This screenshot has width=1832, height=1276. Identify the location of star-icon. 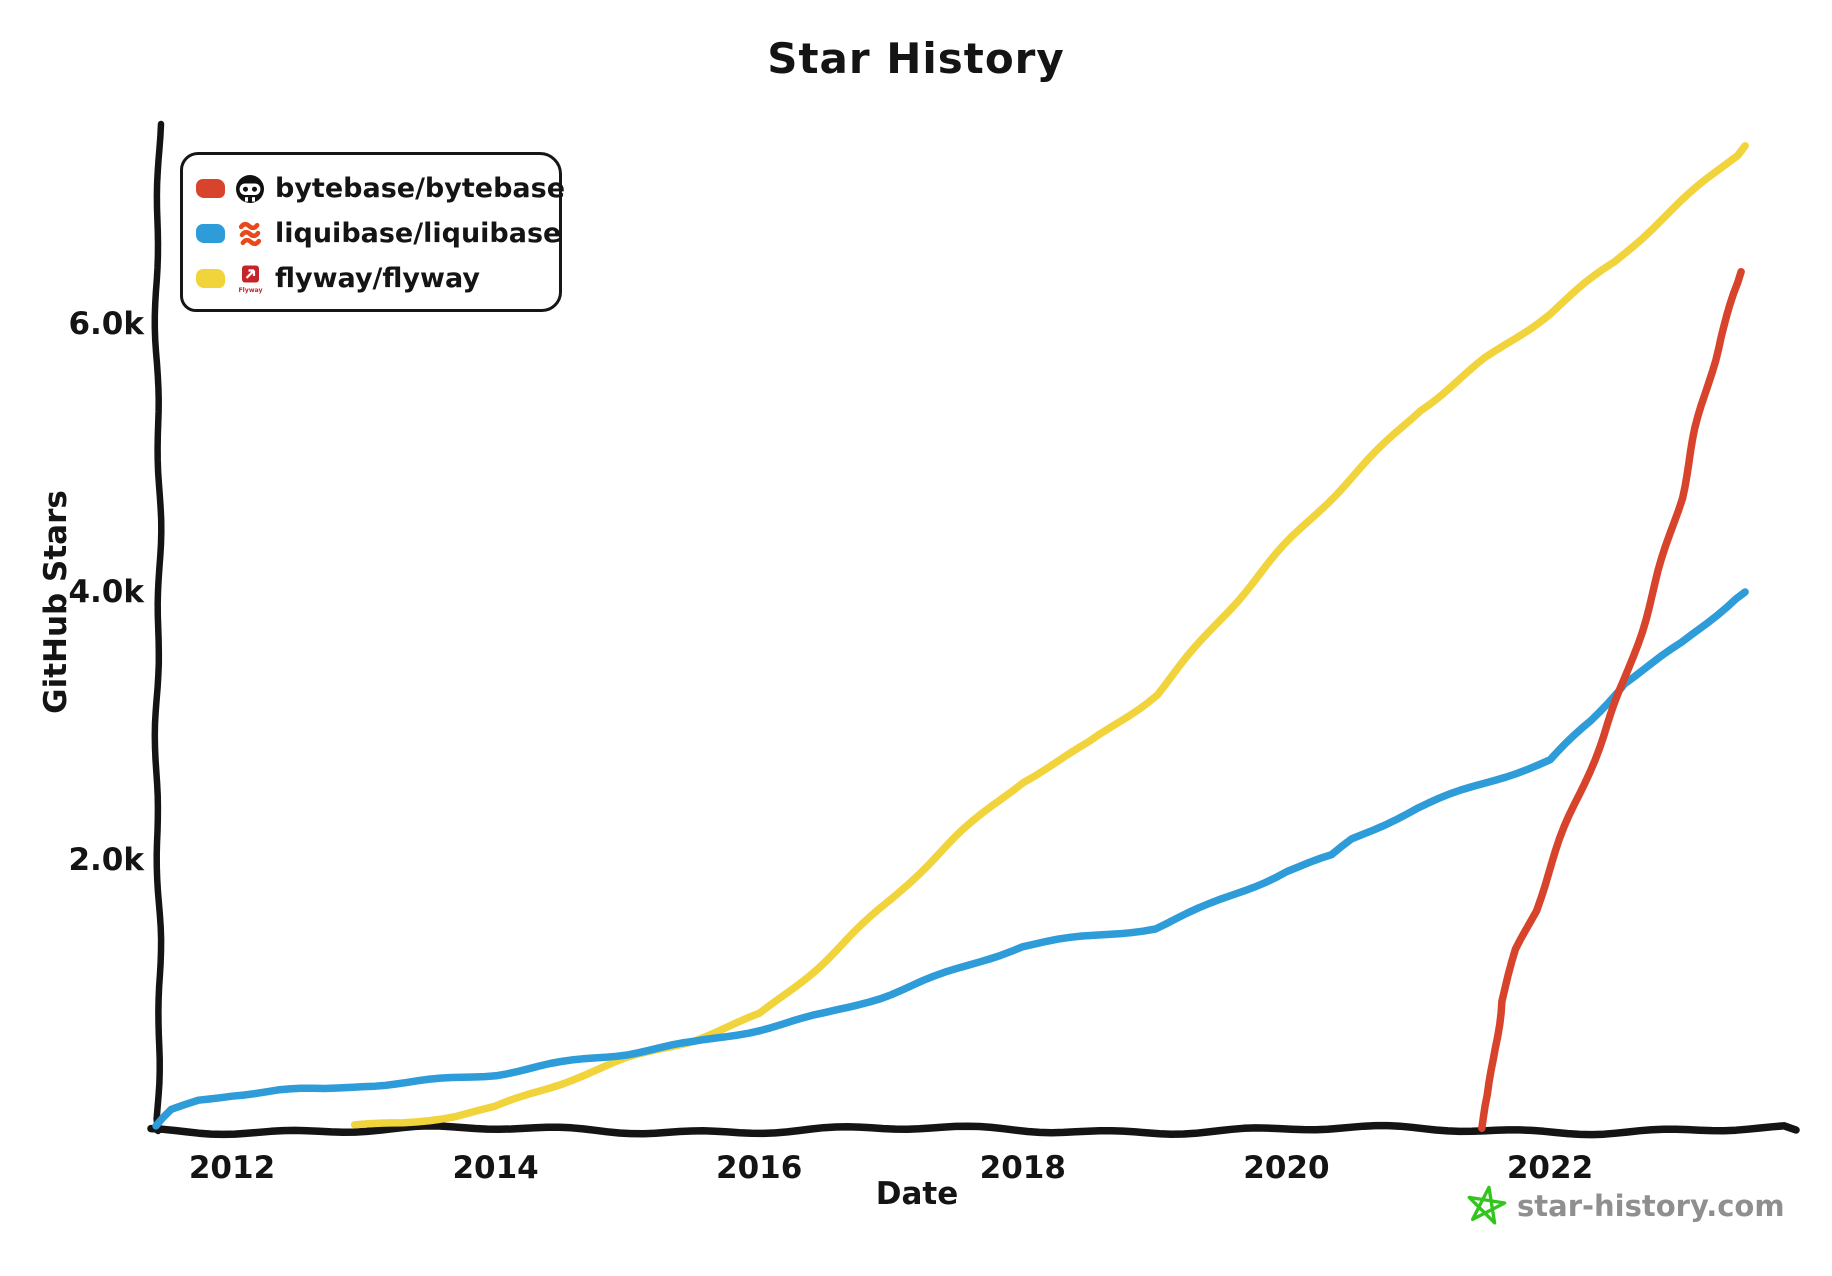
(1487, 1205).